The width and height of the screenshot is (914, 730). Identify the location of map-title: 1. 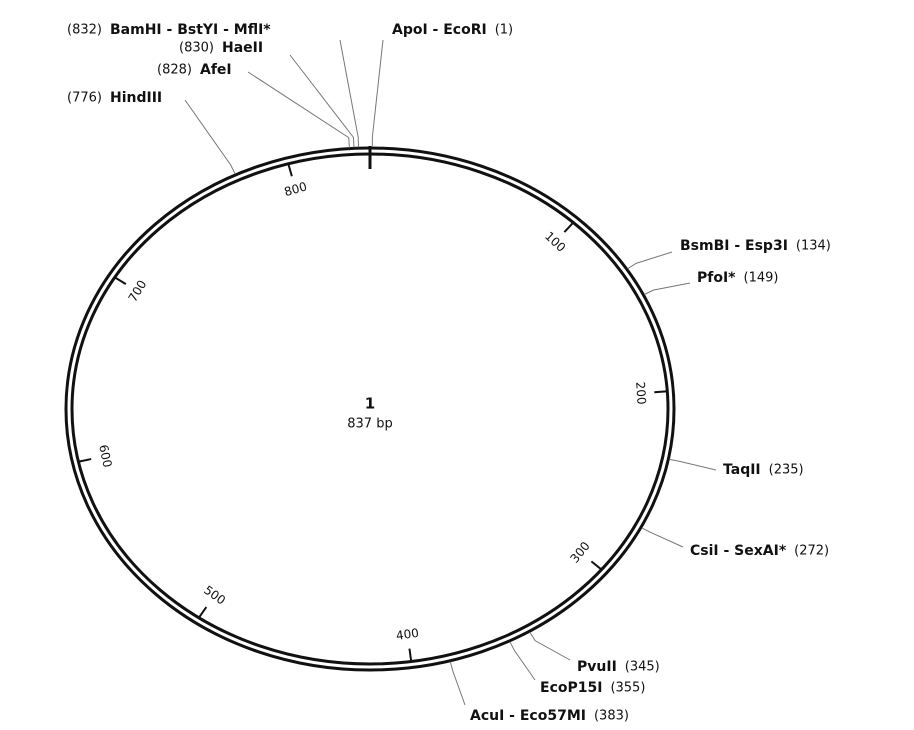
(370, 404).